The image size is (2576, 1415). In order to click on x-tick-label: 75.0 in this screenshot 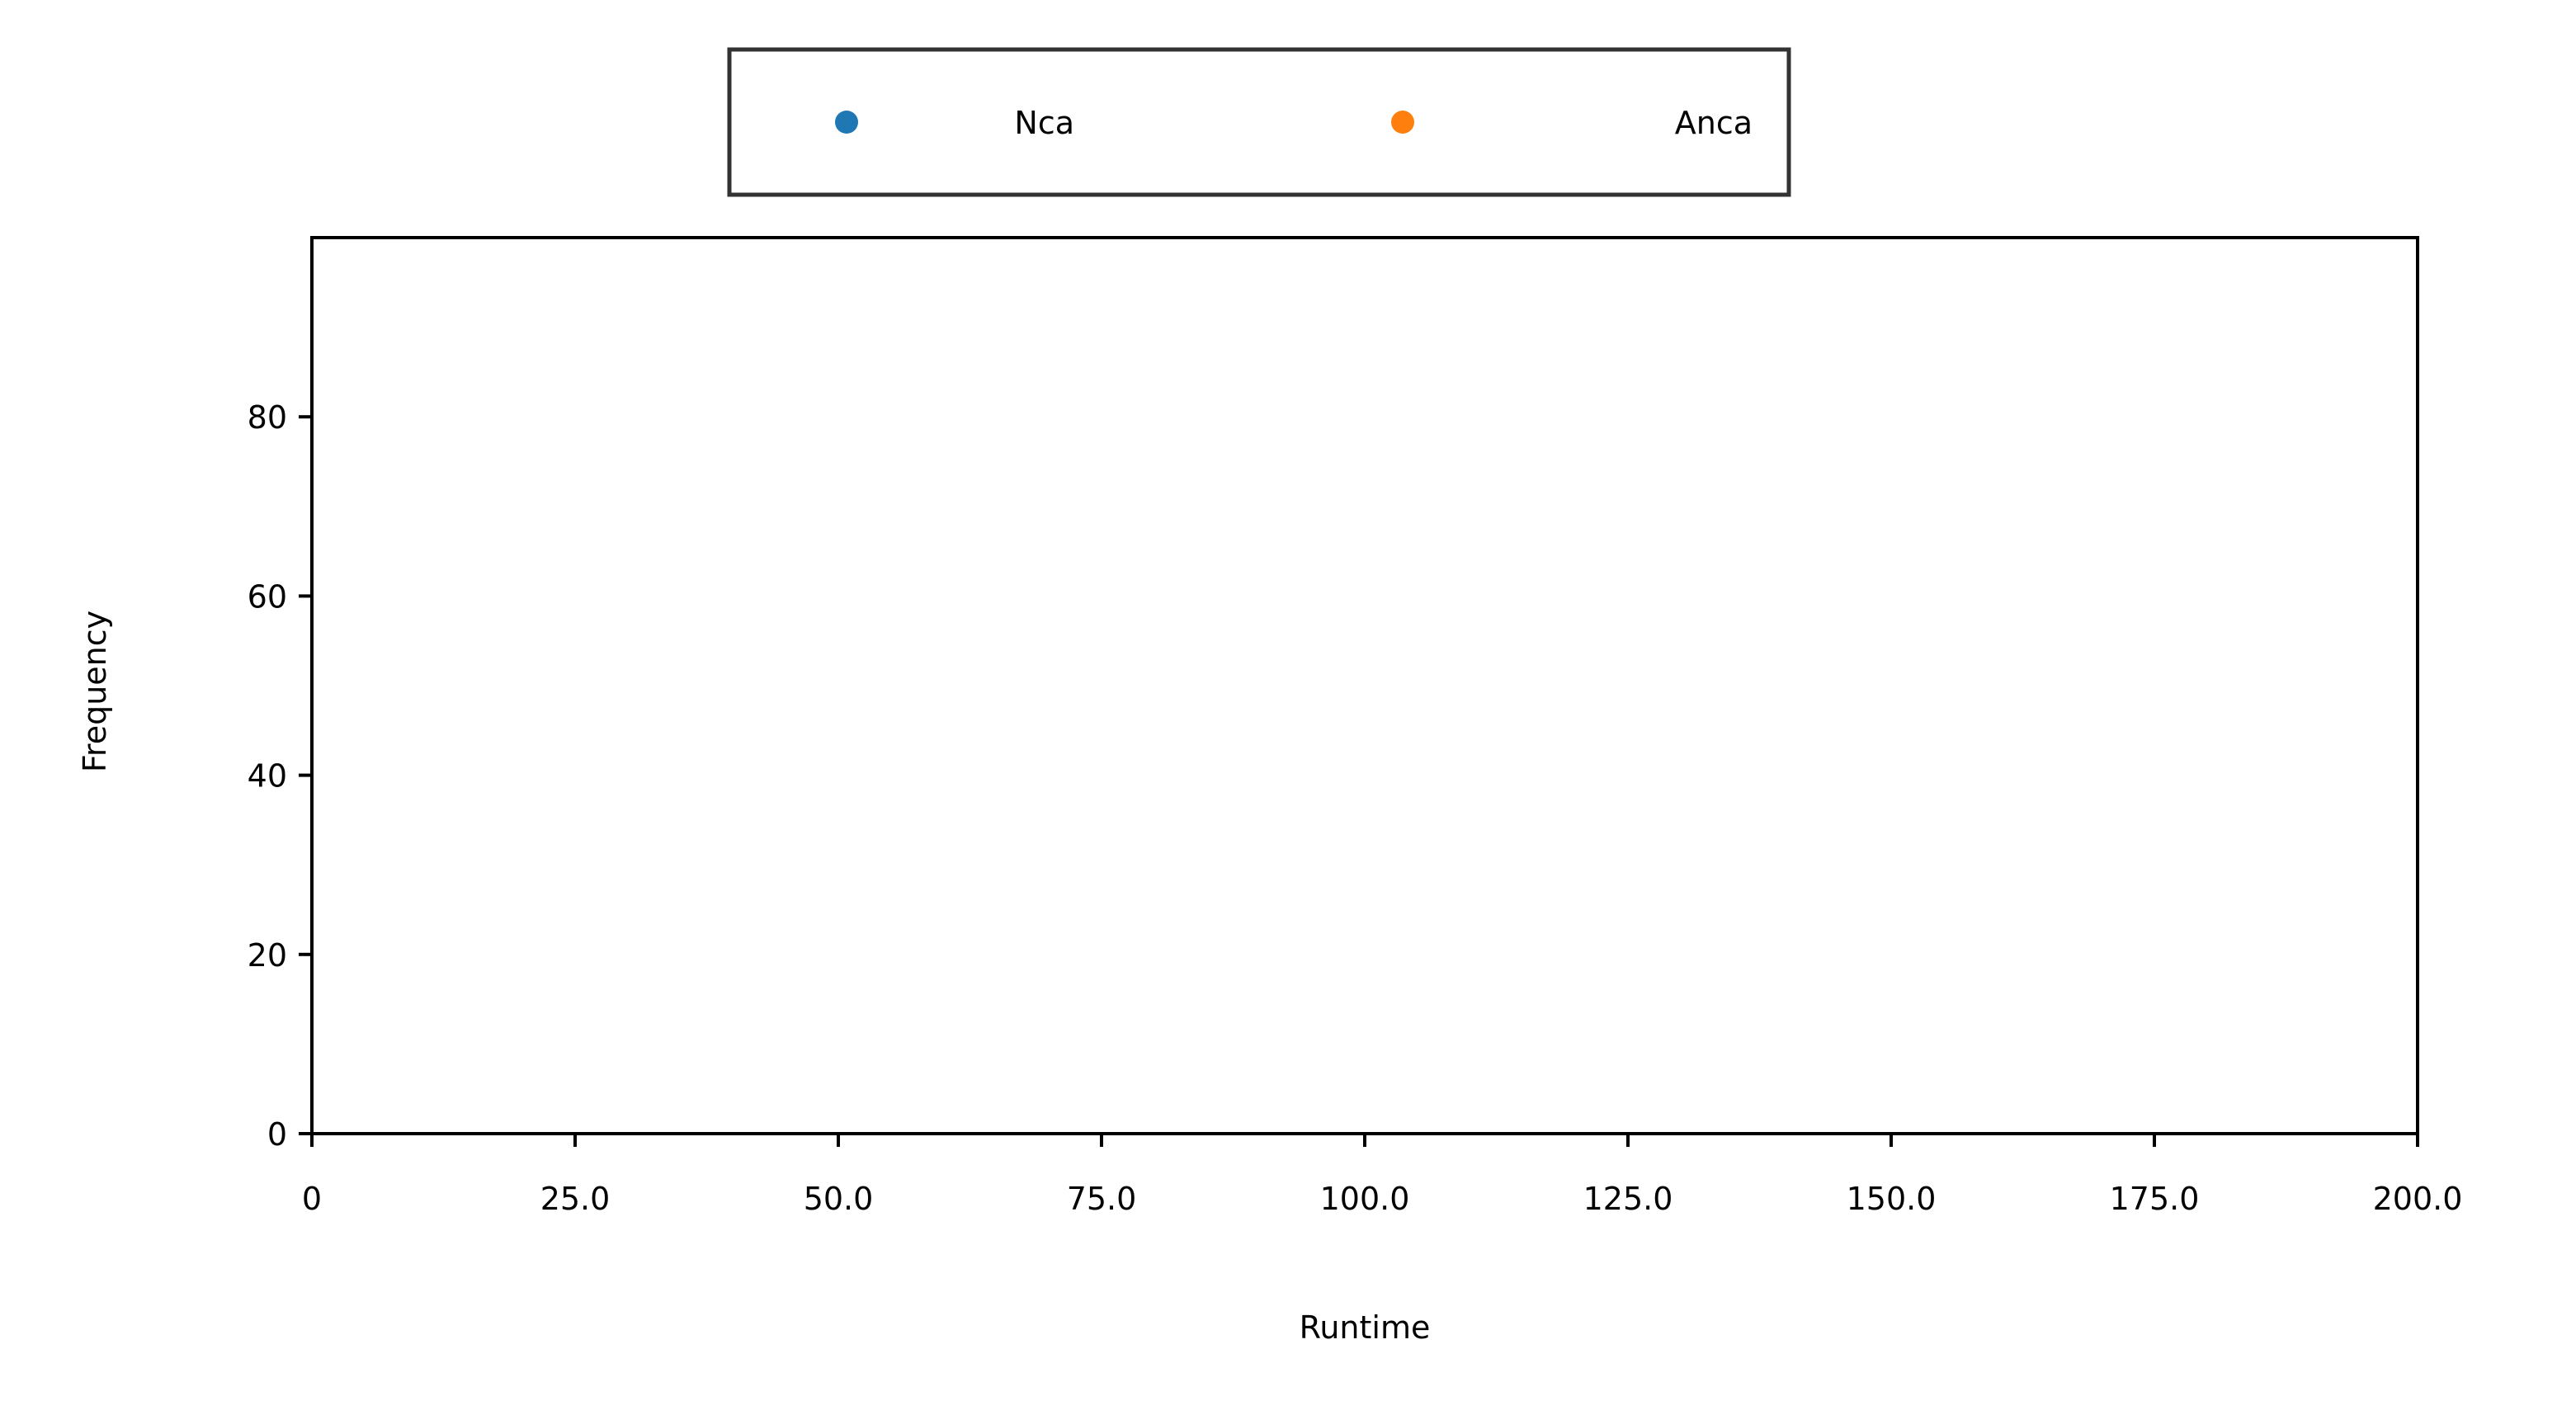, I will do `click(1102, 1199)`.